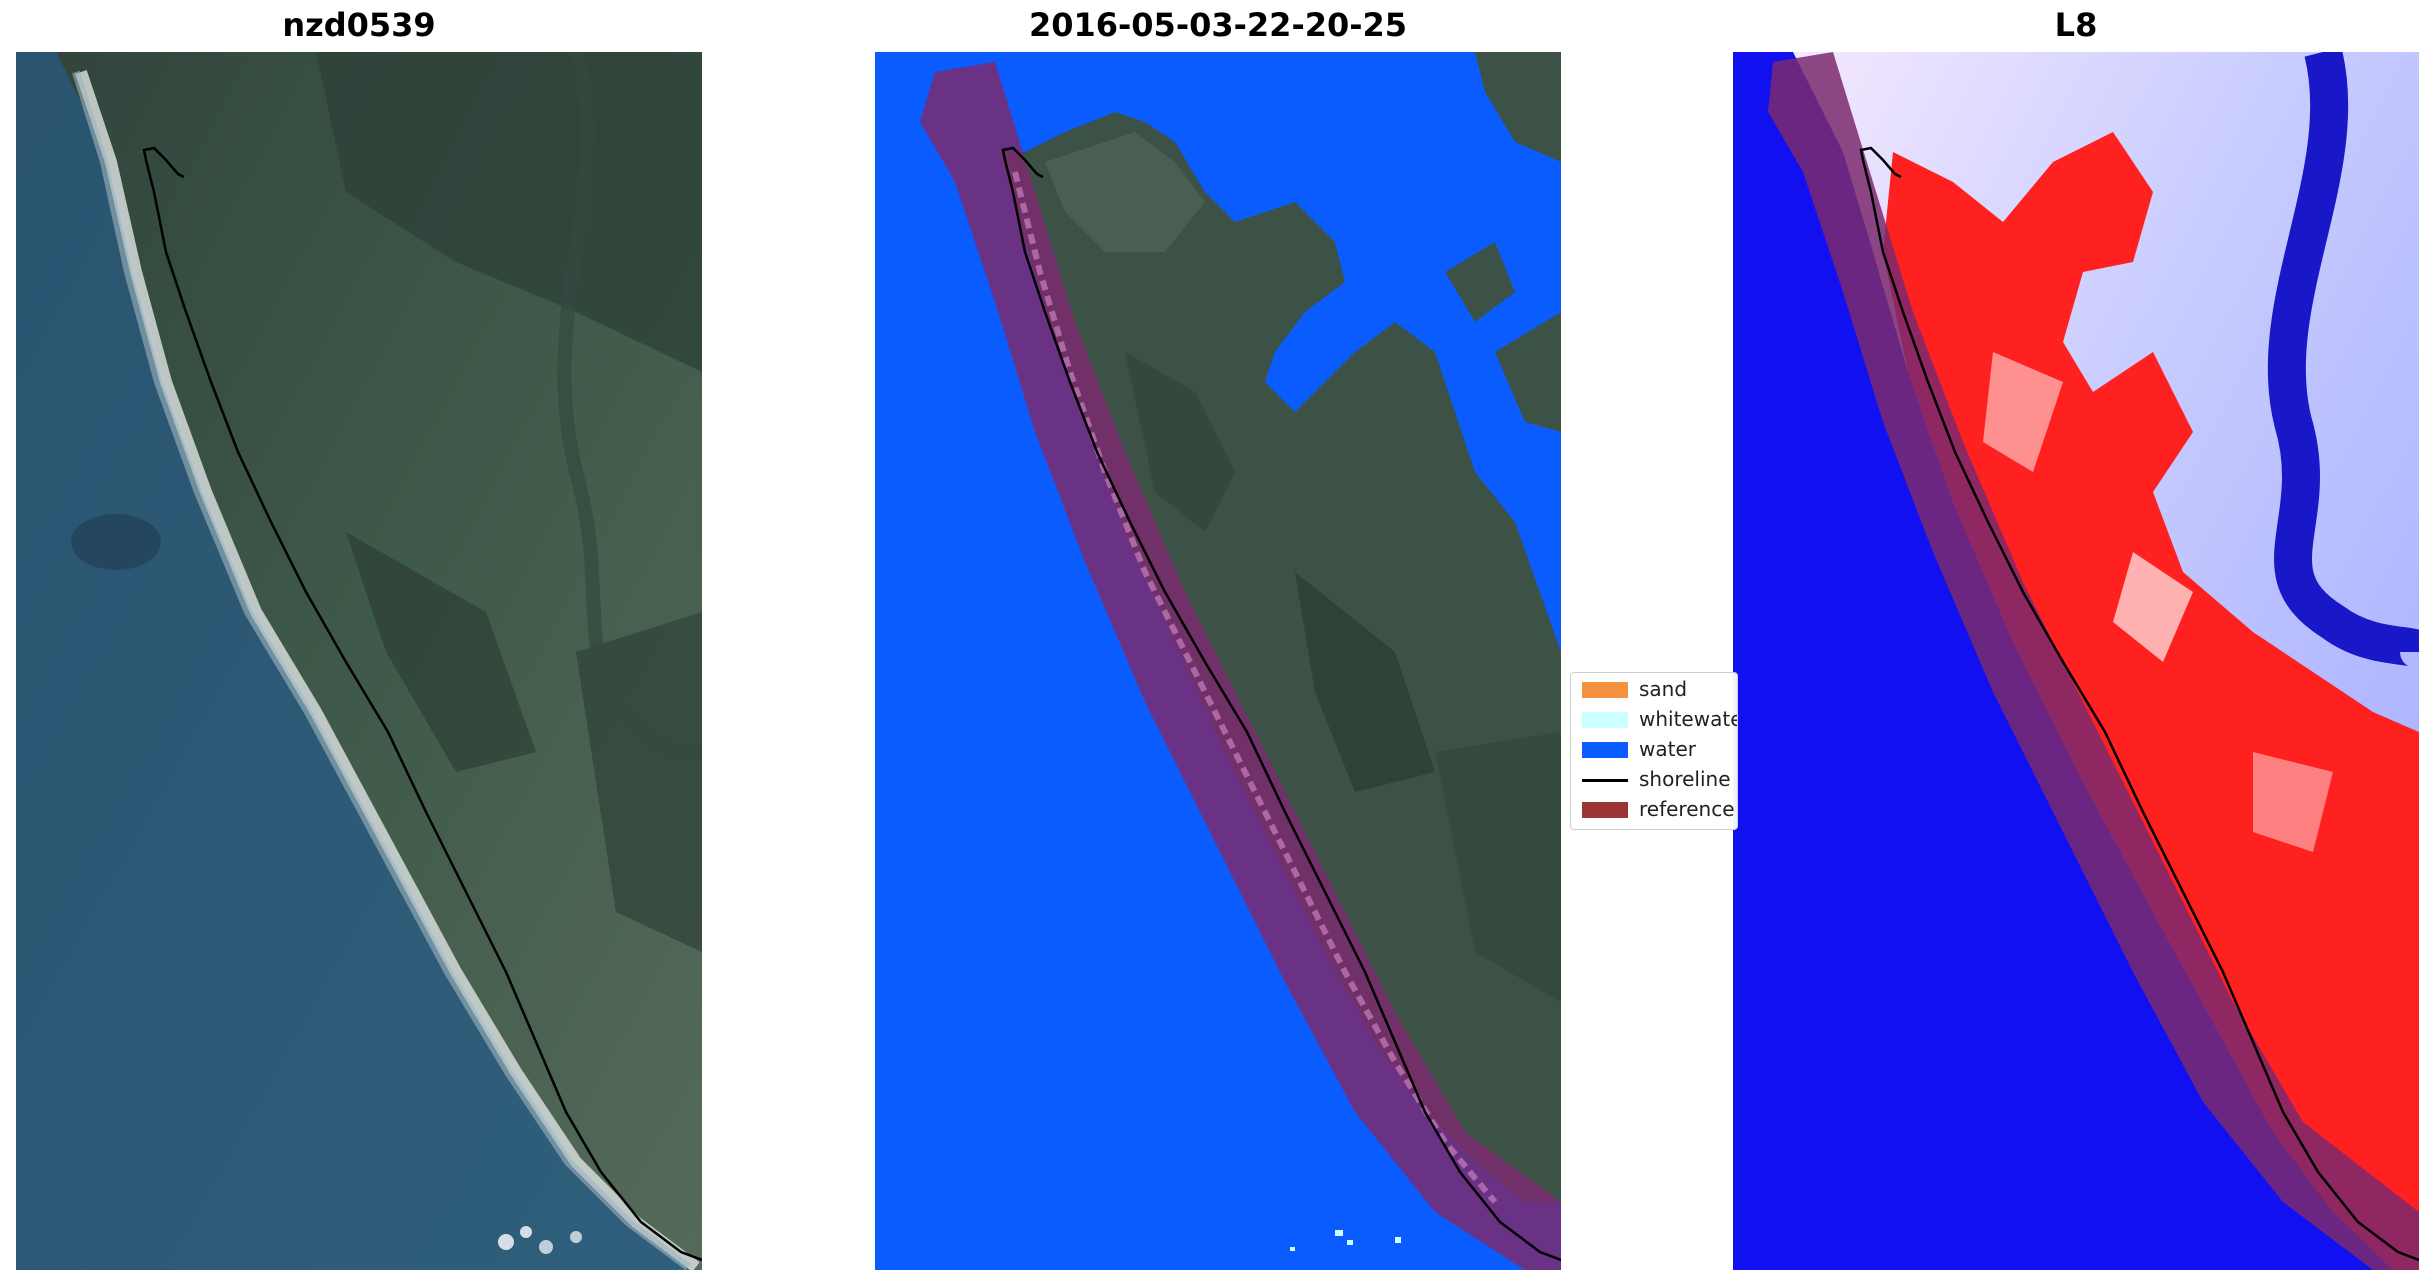 Image resolution: width=2431 pixels, height=1283 pixels. Describe the element at coordinates (1605, 690) in the screenshot. I see `sand-swatch` at that location.